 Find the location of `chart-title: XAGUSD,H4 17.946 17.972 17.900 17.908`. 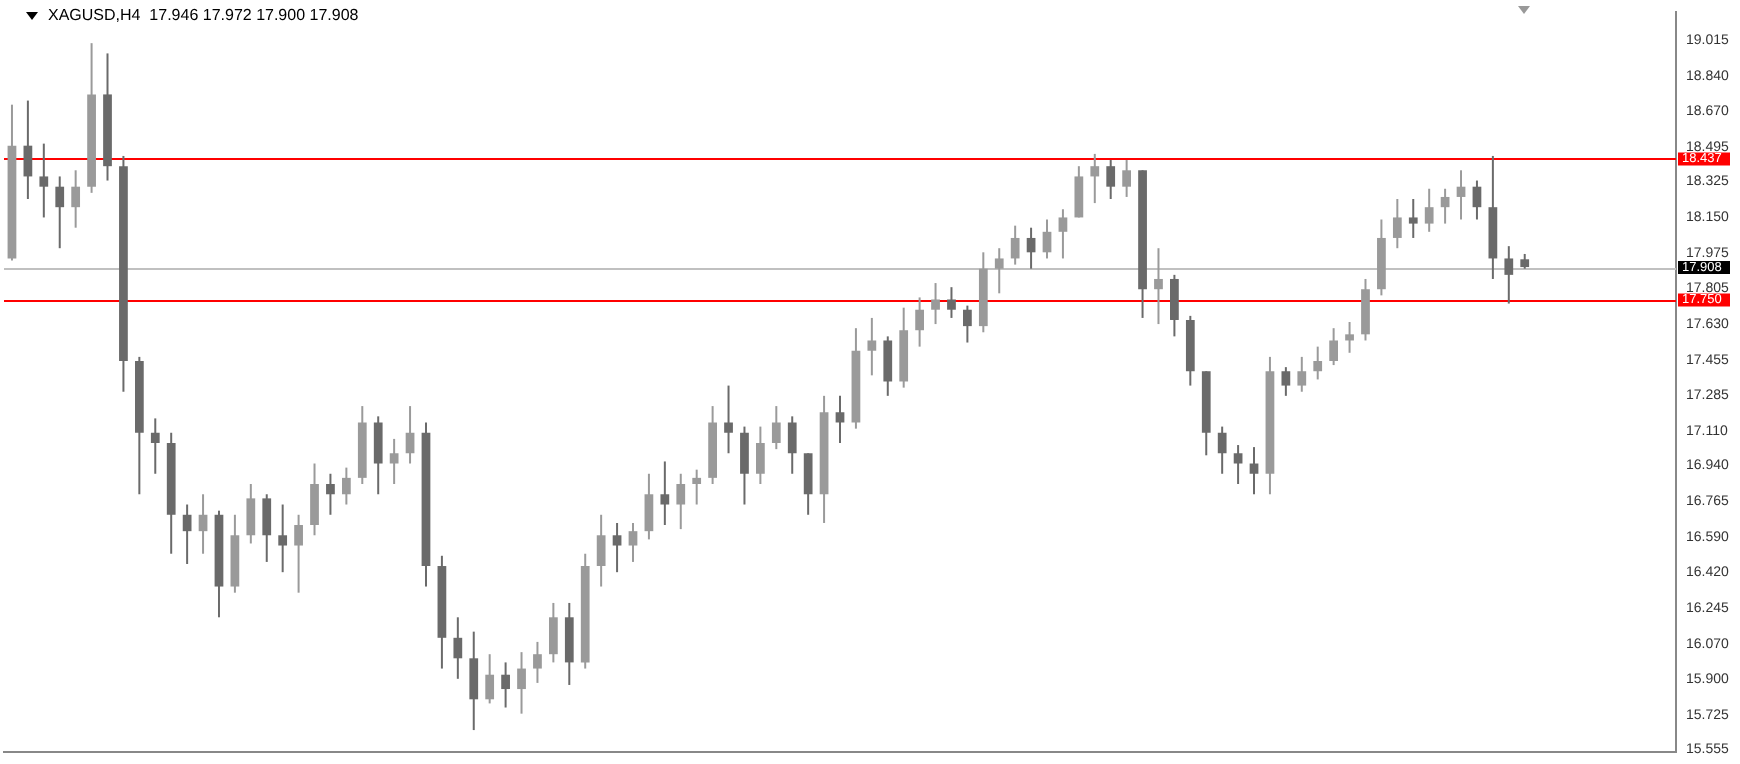

chart-title: XAGUSD,H4 17.946 17.972 17.900 17.908 is located at coordinates (203, 15).